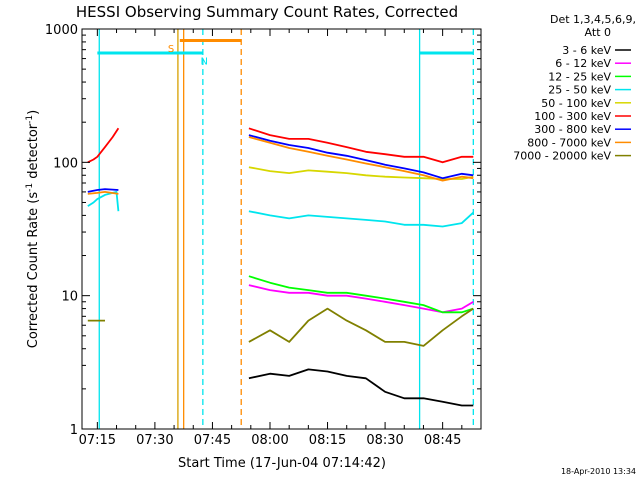 This screenshot has width=640, height=480. I want to click on y-axis-label-mid: detector, so click(33, 153).